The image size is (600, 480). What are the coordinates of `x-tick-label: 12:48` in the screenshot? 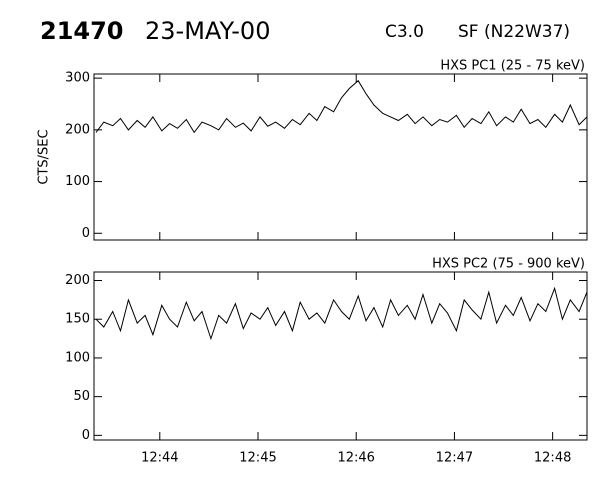 It's located at (552, 458).